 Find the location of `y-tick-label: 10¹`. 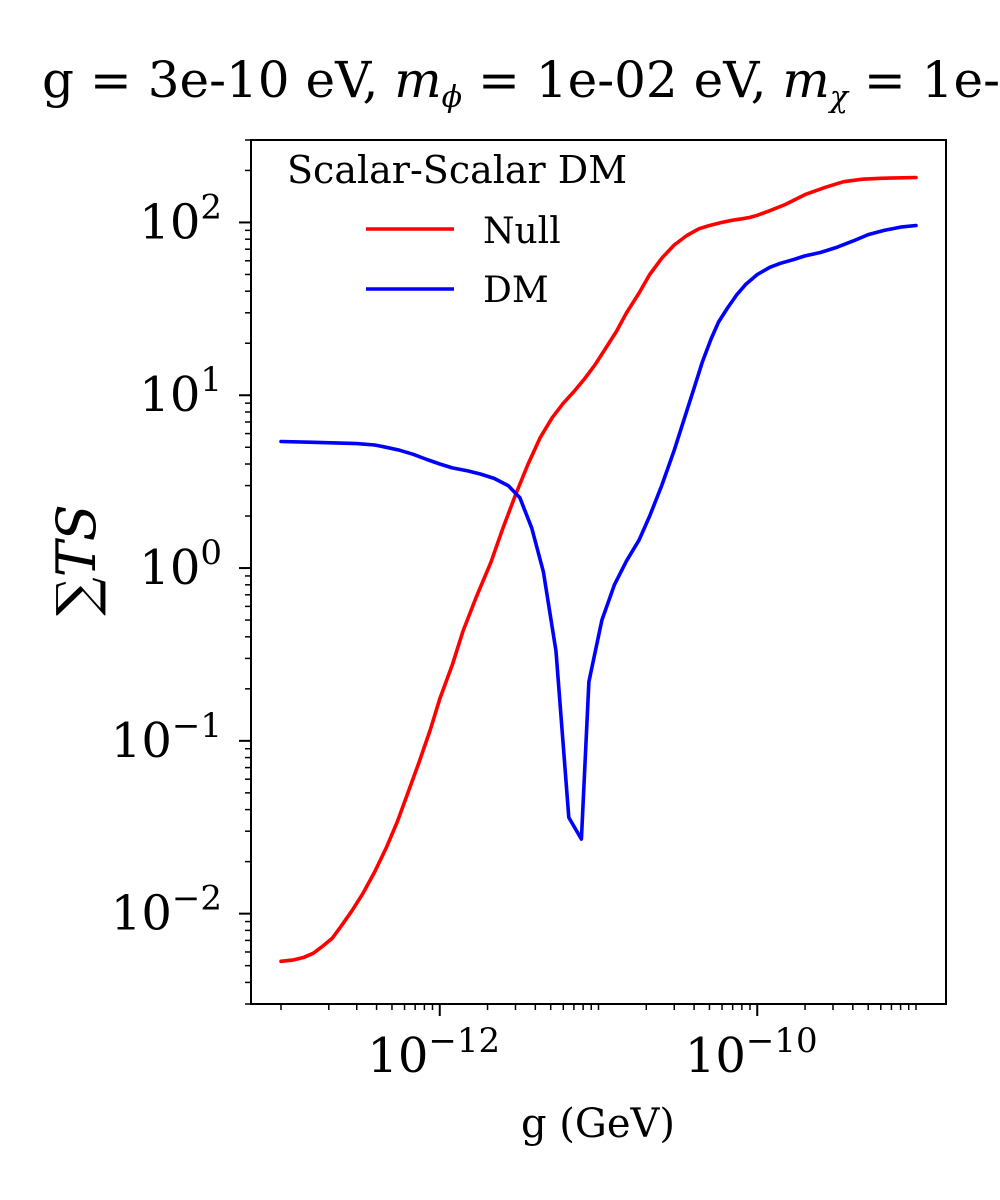

y-tick-label: 10¹ is located at coordinates (180, 391).